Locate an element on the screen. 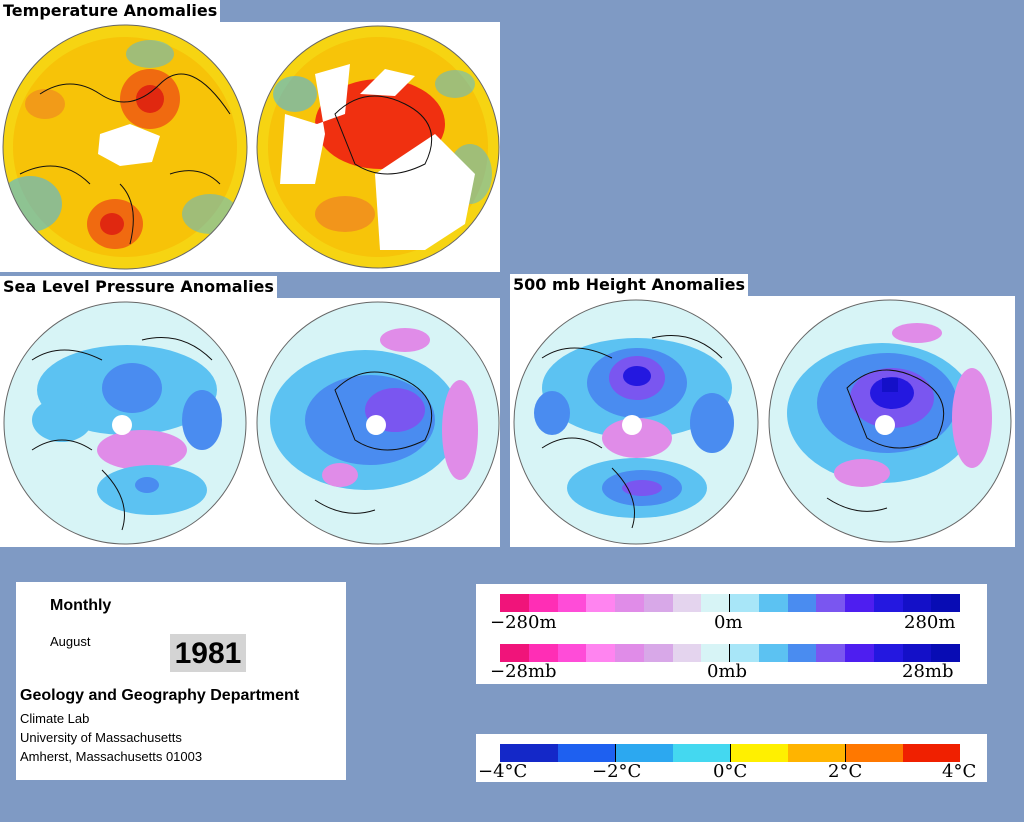 The height and width of the screenshot is (822, 1024). temp-label-zero: 0°C is located at coordinates (730, 771).